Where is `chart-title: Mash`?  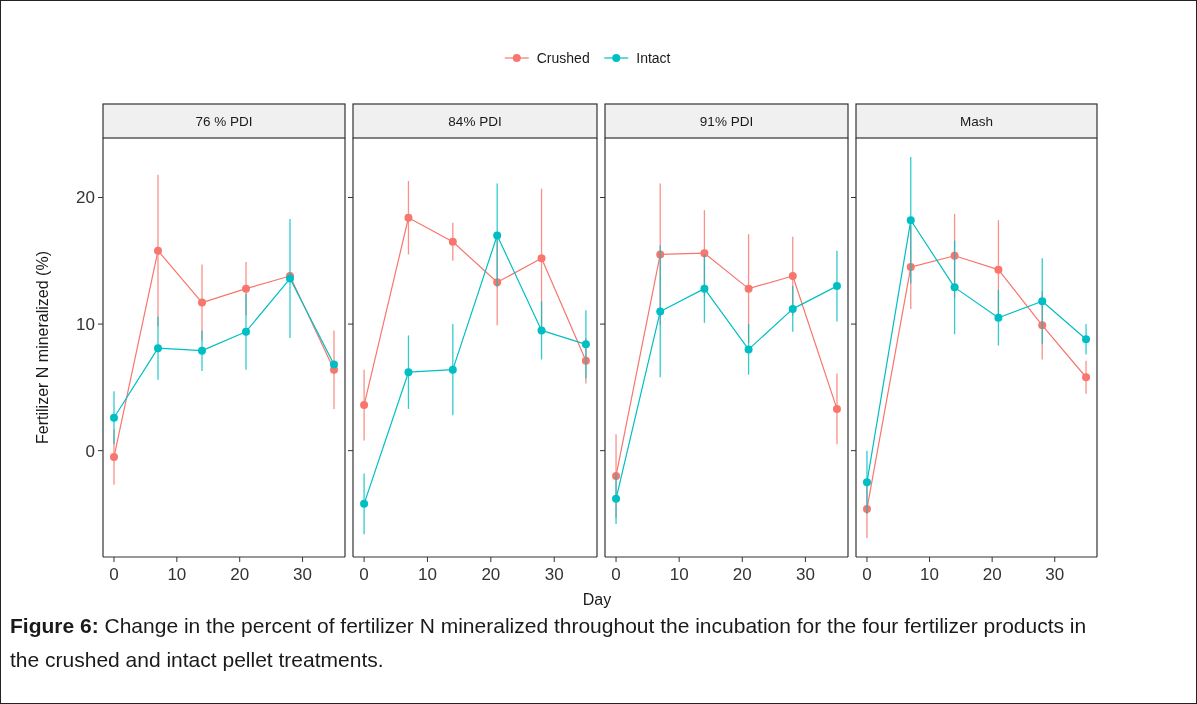
chart-title: Mash is located at coordinates (976, 121).